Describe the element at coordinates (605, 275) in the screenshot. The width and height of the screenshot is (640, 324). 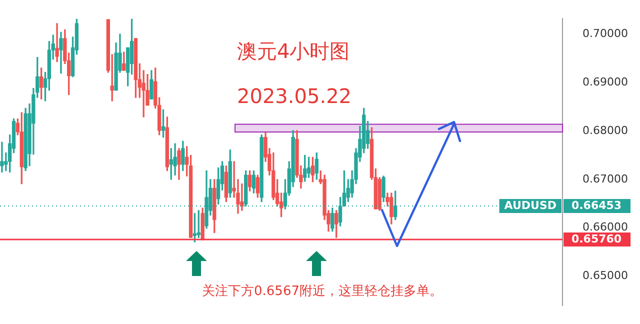
I see `y-tick-label: 0.65000` at that location.